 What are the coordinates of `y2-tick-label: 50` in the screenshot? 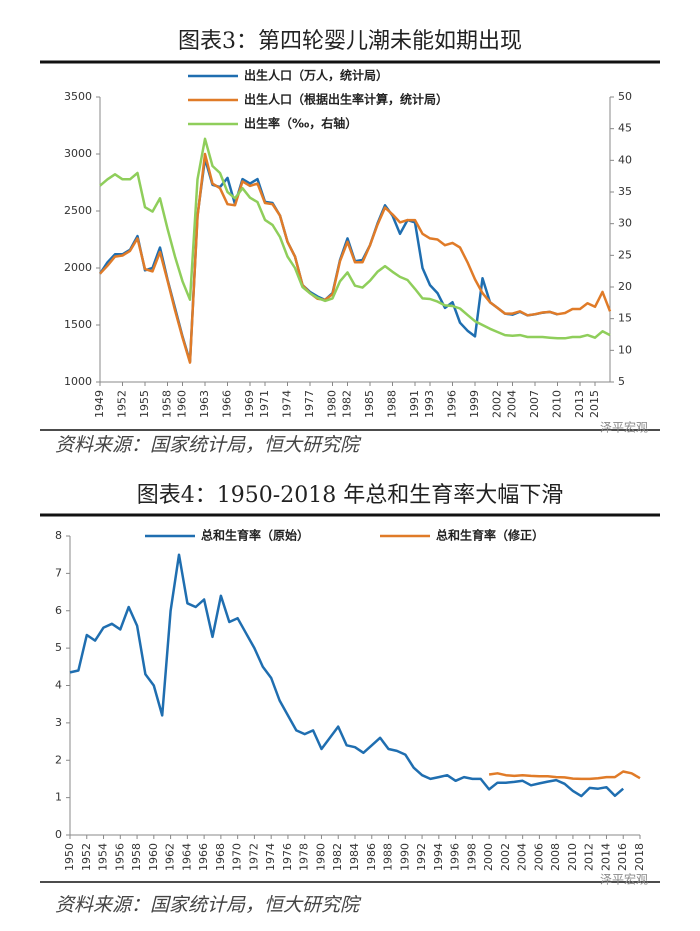 It's located at (625, 96).